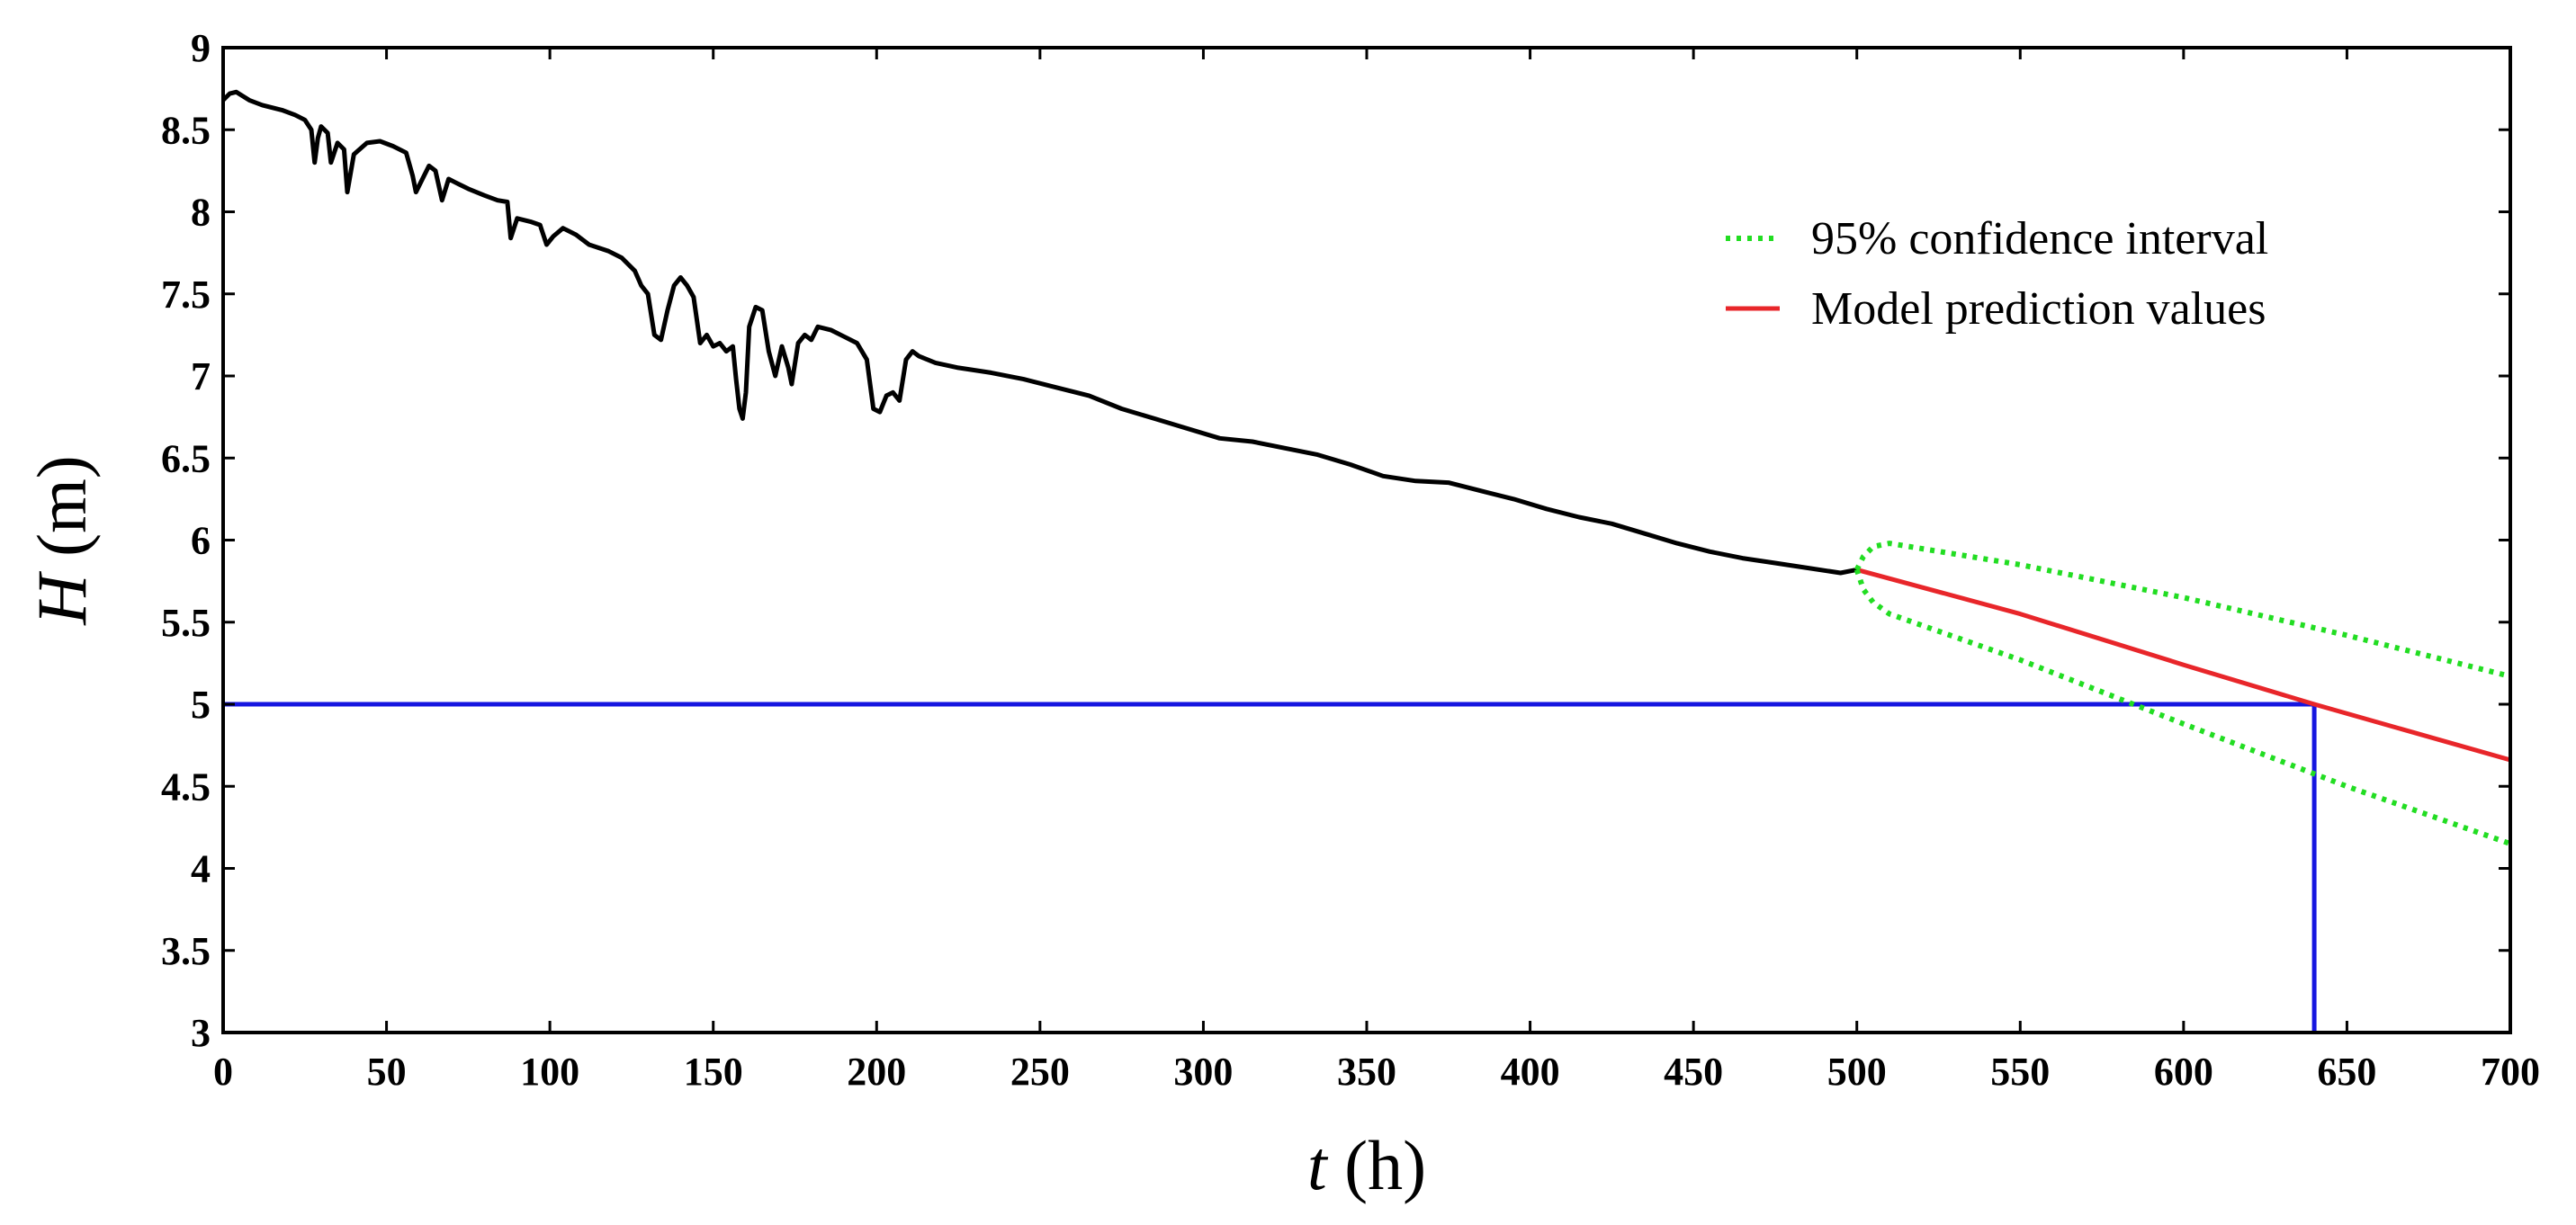 The image size is (2576, 1225). Describe the element at coordinates (186, 623) in the screenshot. I see `y-tick-label: 5.5` at that location.